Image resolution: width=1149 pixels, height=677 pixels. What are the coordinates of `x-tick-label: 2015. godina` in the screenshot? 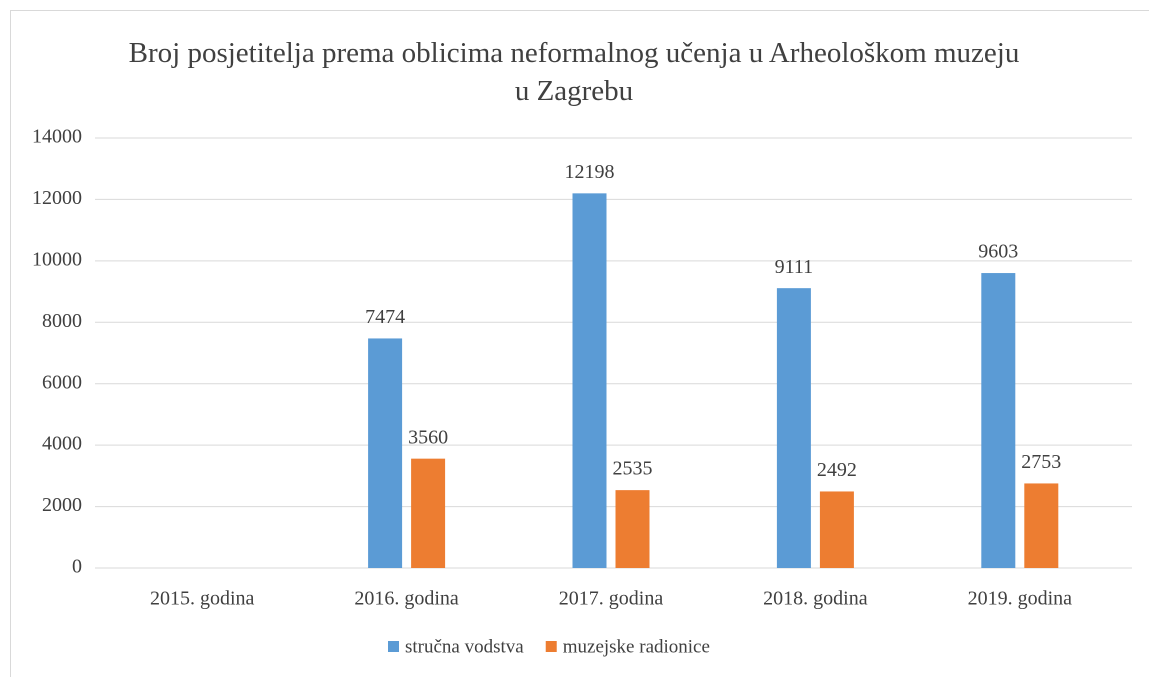 It's located at (202, 599).